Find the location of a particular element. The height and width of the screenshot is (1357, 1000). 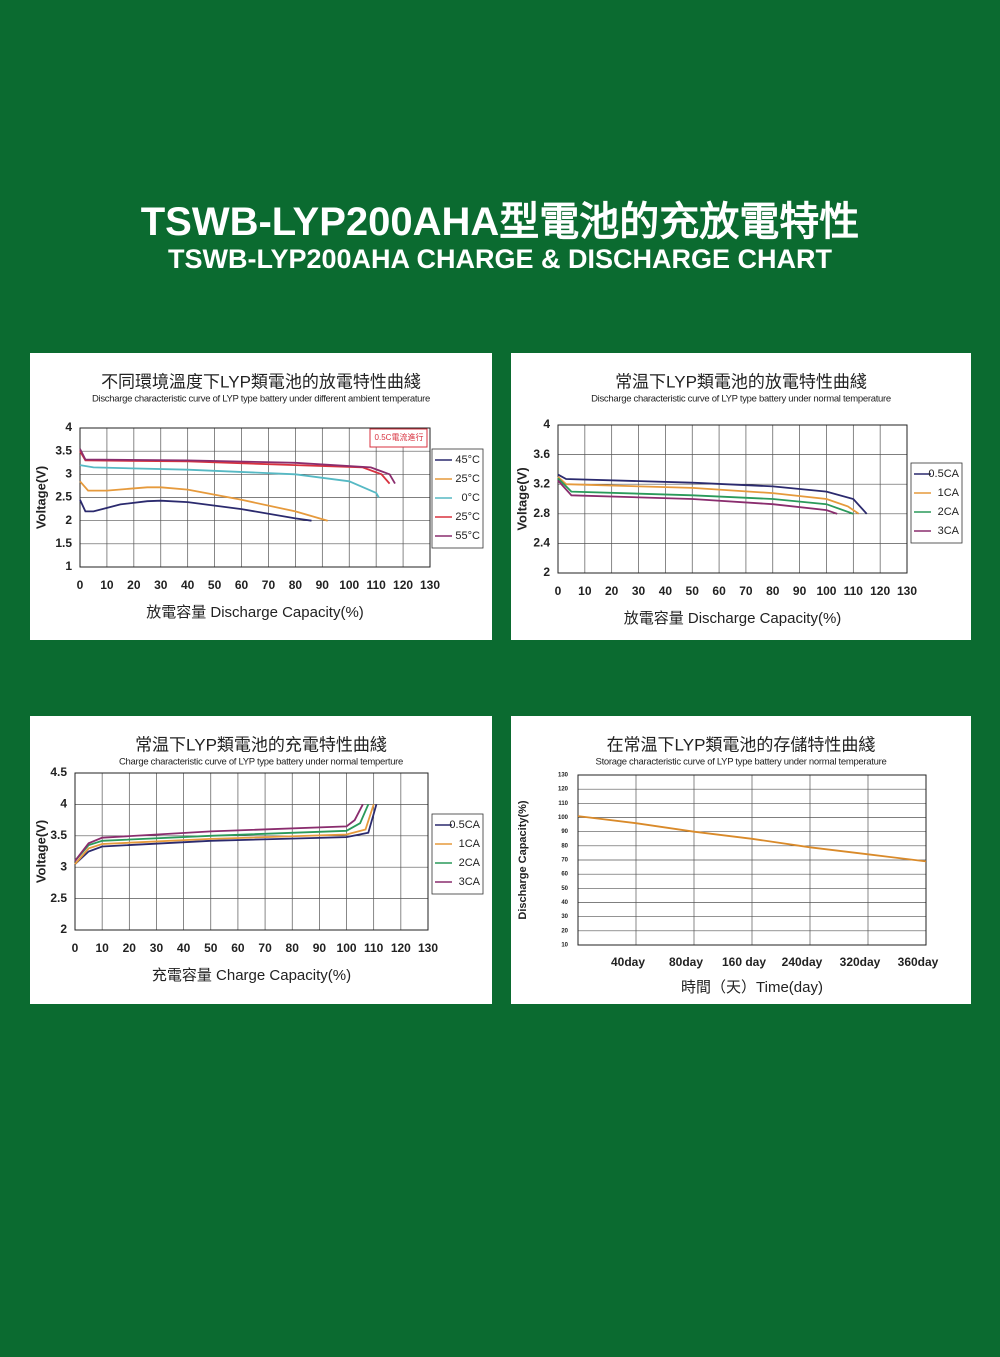

chart-title: 在常温下LYP類電池的存儲特性曲綫 is located at coordinates (741, 744).